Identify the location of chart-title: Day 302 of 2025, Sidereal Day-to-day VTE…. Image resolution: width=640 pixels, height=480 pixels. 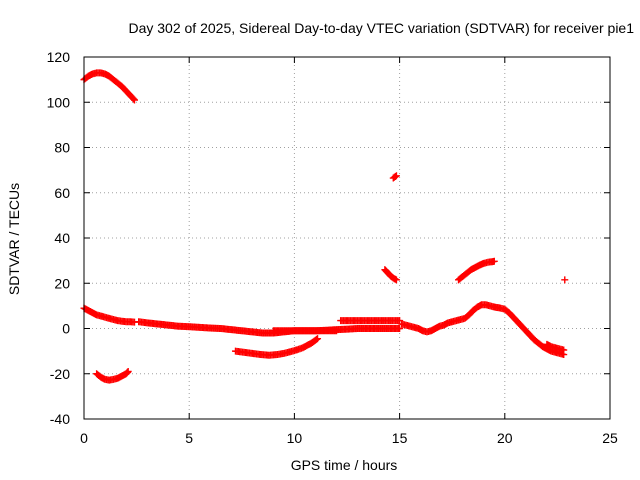
(381, 28).